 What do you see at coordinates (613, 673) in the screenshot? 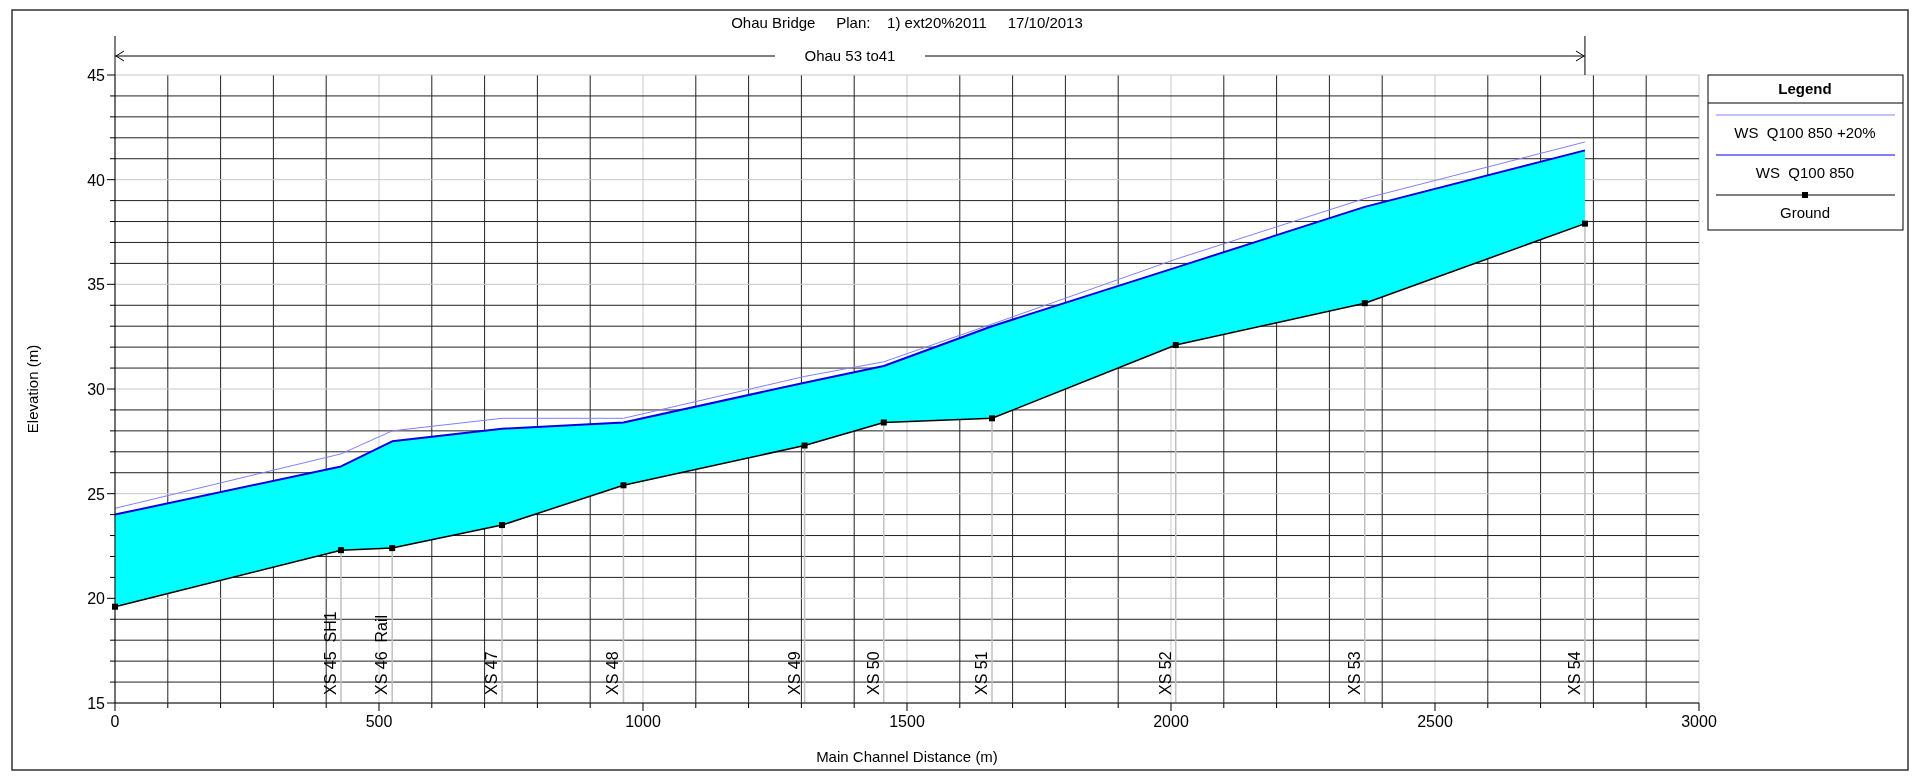
I see `annotation: XS 48` at bounding box center [613, 673].